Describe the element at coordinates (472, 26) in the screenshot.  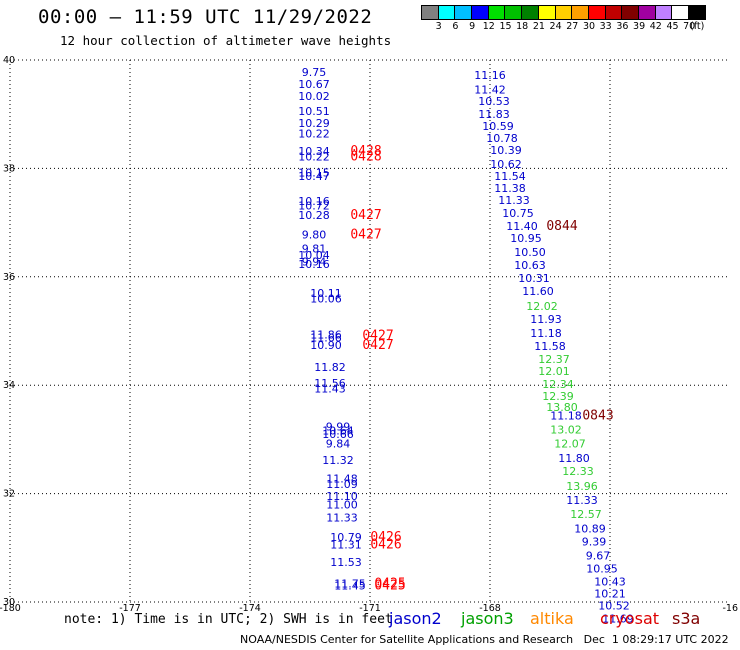
I see `color-scale-label: 9` at that location.